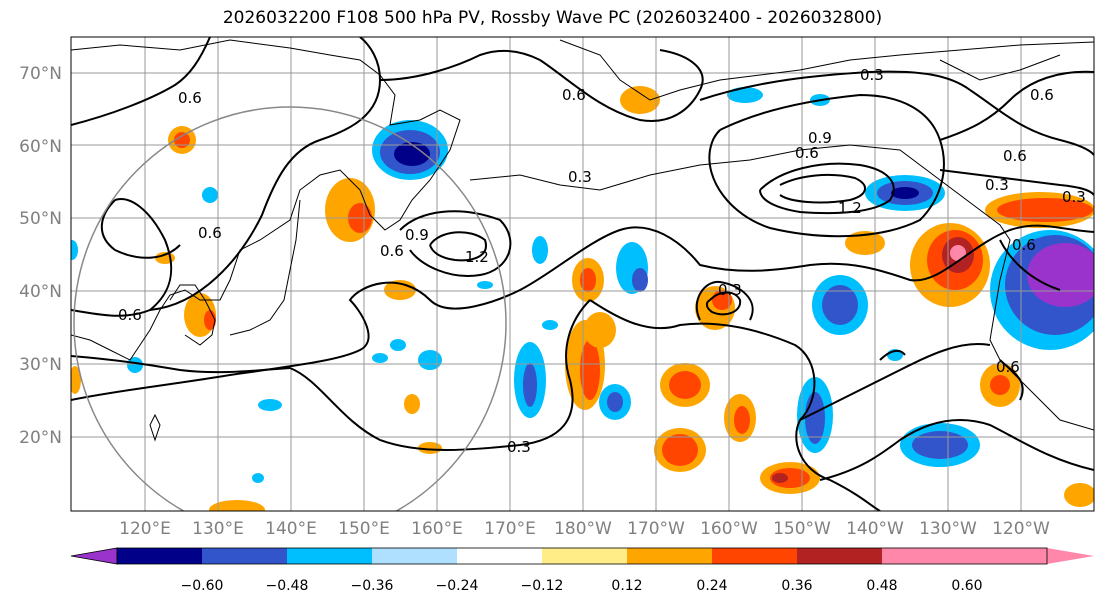 This screenshot has width=1105, height=604. What do you see at coordinates (729, 529) in the screenshot?
I see `lon-tick-label: 160°W` at bounding box center [729, 529].